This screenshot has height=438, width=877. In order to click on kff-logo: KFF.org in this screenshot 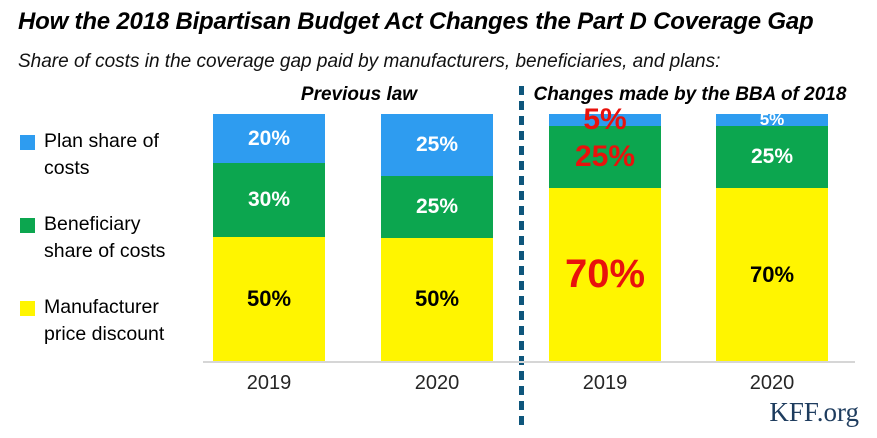, I will do `click(814, 412)`.